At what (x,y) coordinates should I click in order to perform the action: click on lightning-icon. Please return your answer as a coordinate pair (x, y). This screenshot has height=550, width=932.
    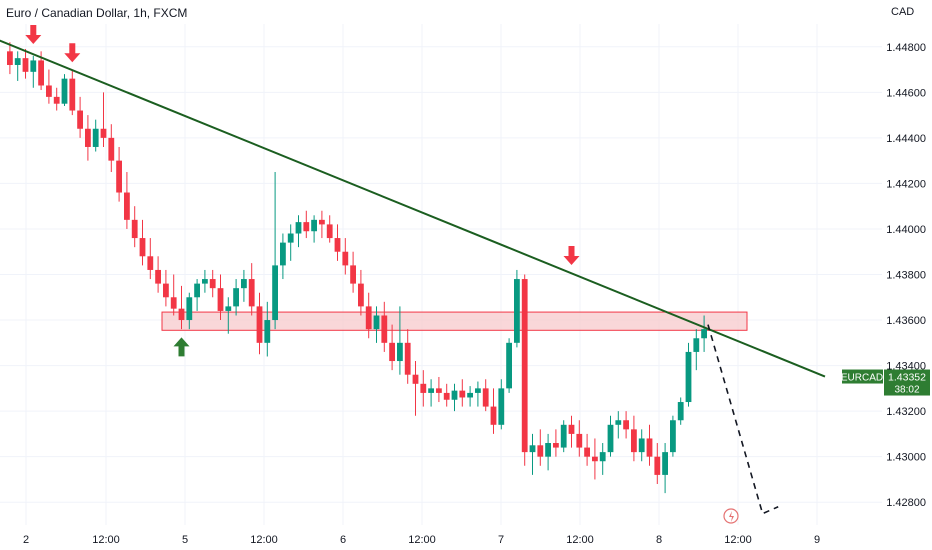
    Looking at the image, I should click on (731, 516).